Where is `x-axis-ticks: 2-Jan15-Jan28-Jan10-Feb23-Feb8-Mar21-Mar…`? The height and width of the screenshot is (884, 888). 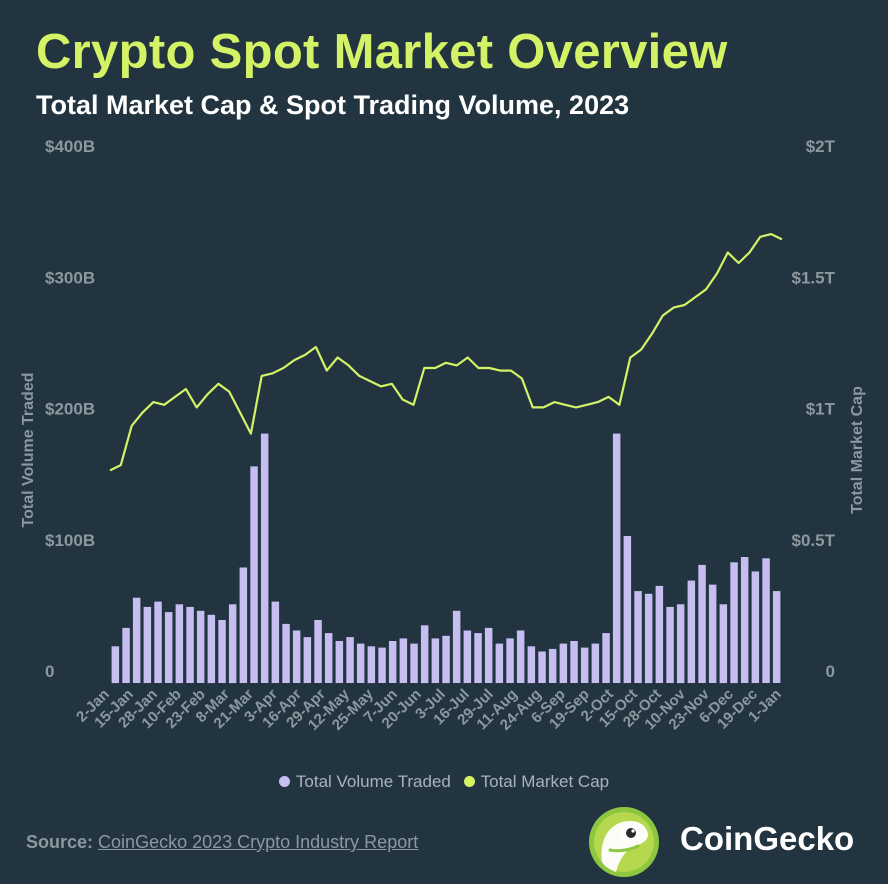 x-axis-ticks: 2-Jan15-Jan28-Jan10-Feb23-Feb8-Mar21-Mar… is located at coordinates (429, 709).